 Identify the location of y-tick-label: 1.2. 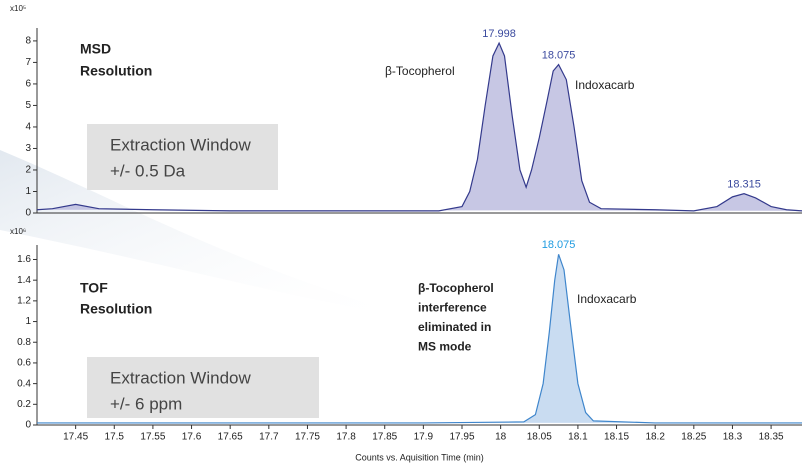
(24, 301).